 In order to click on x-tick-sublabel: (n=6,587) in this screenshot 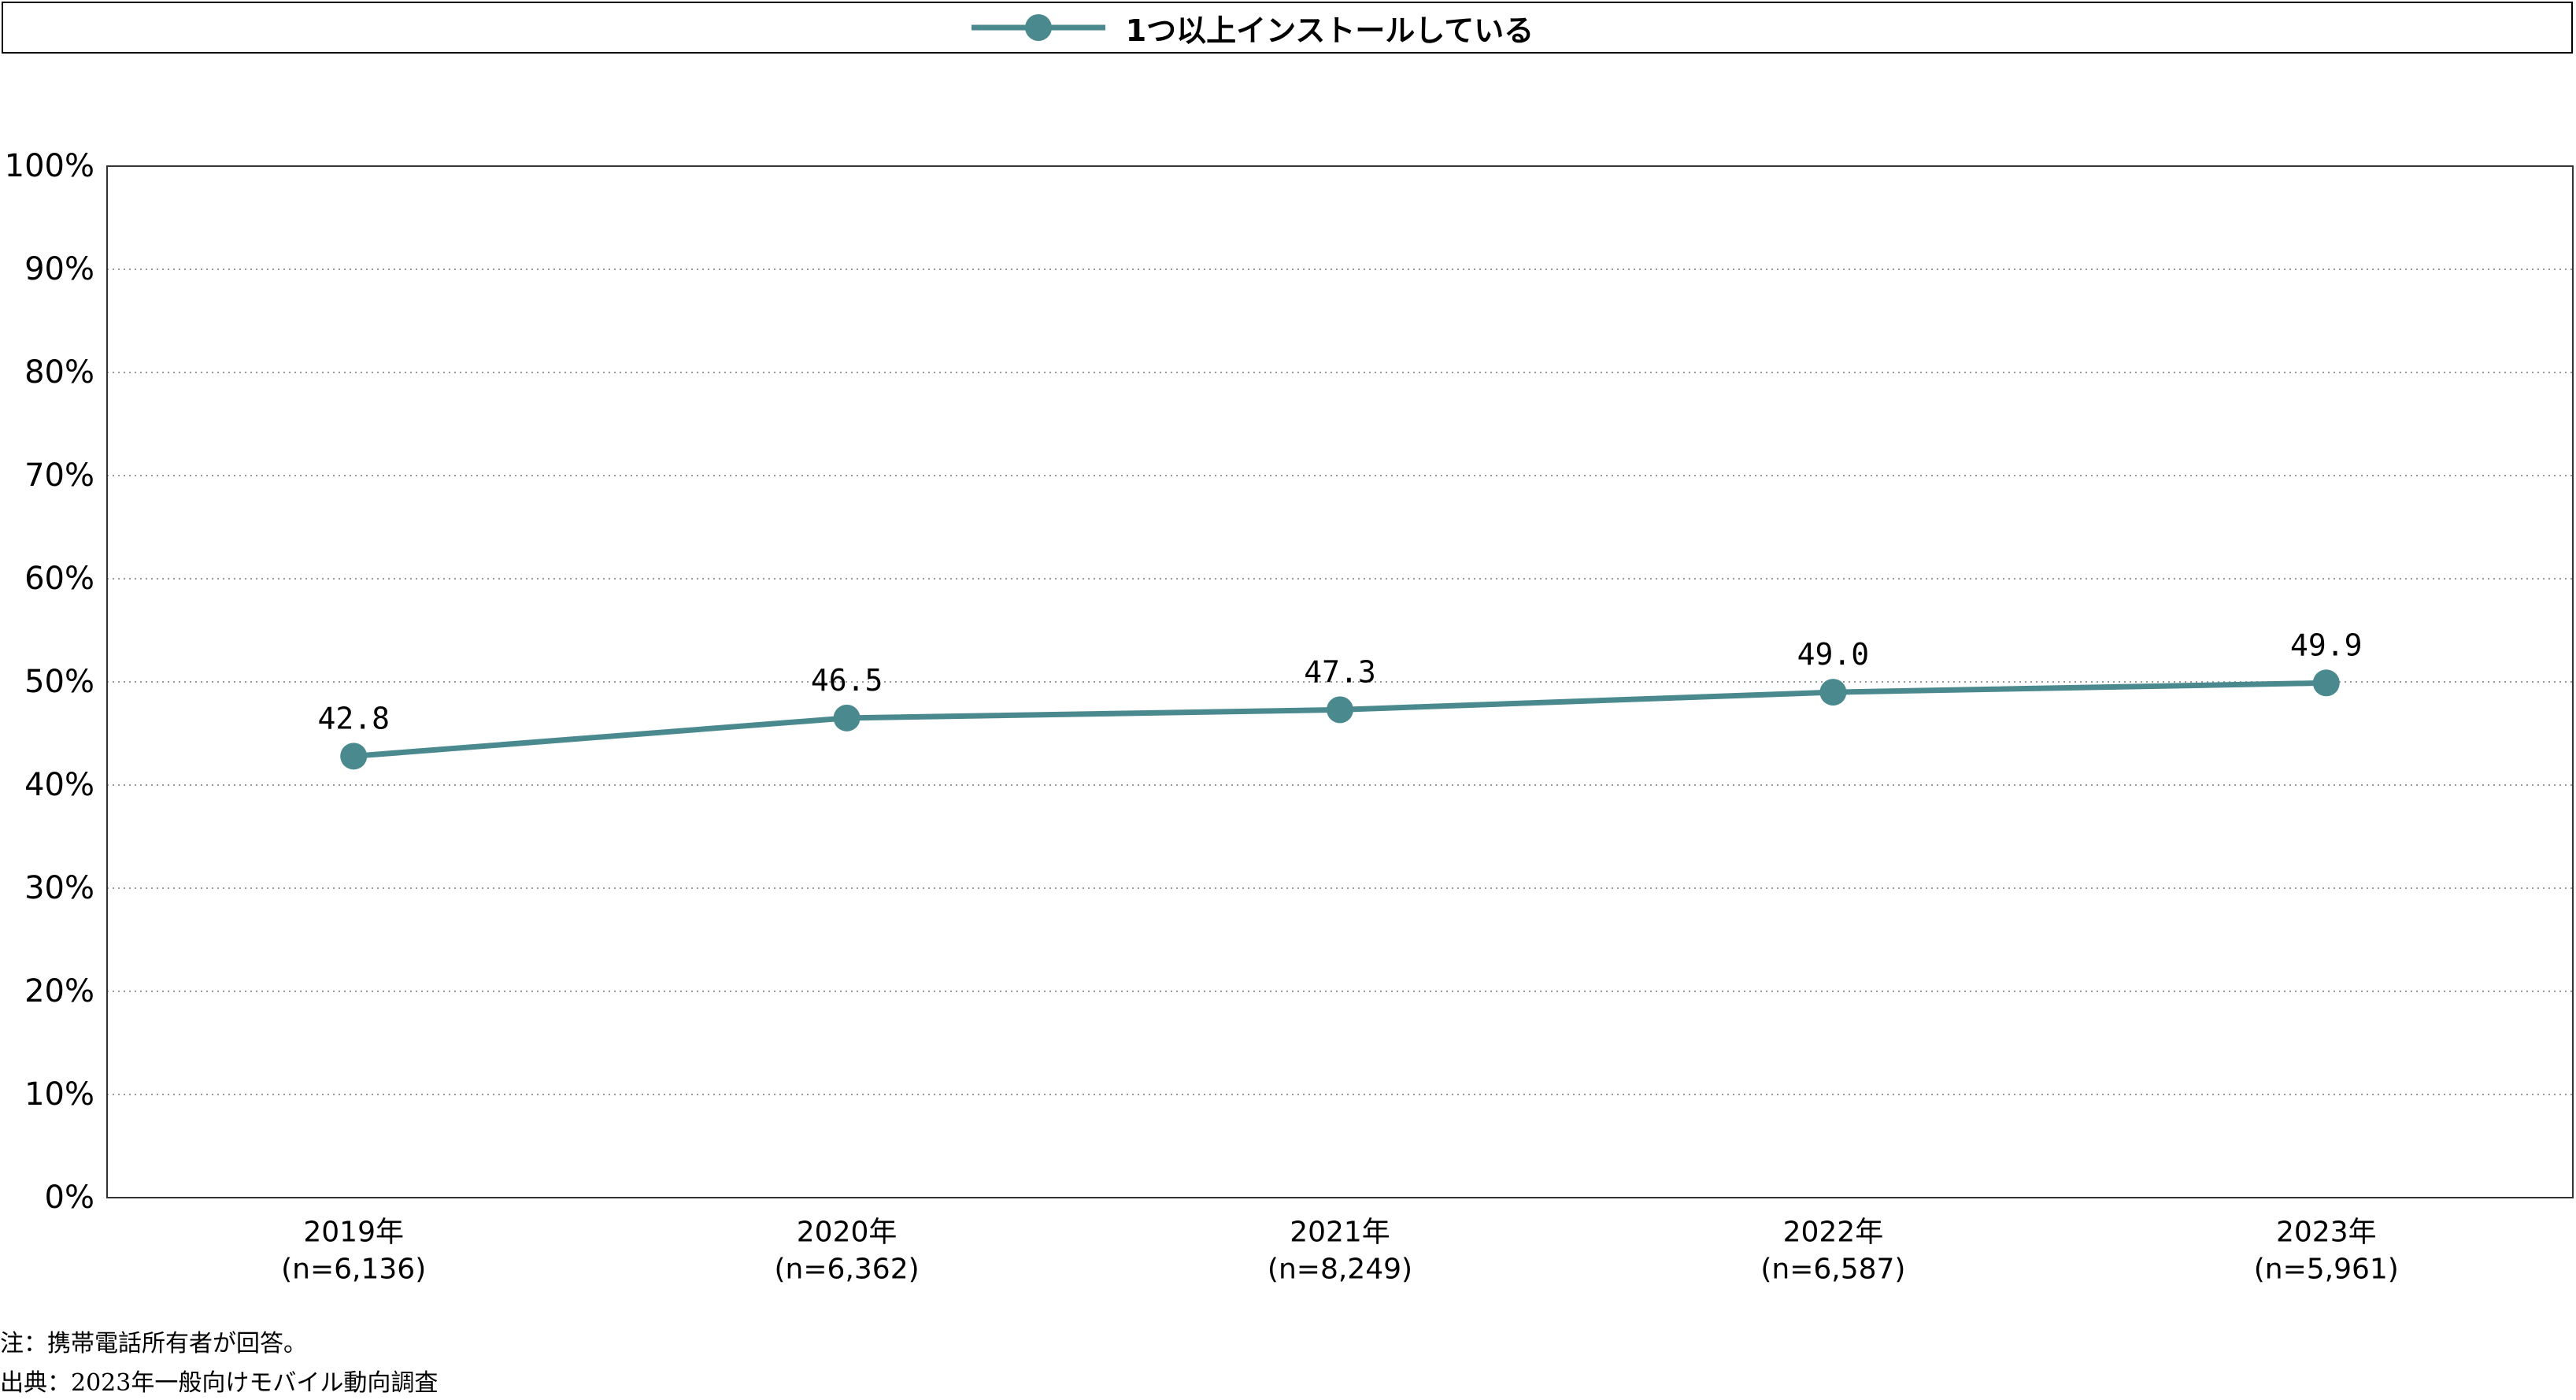, I will do `click(1832, 1270)`.